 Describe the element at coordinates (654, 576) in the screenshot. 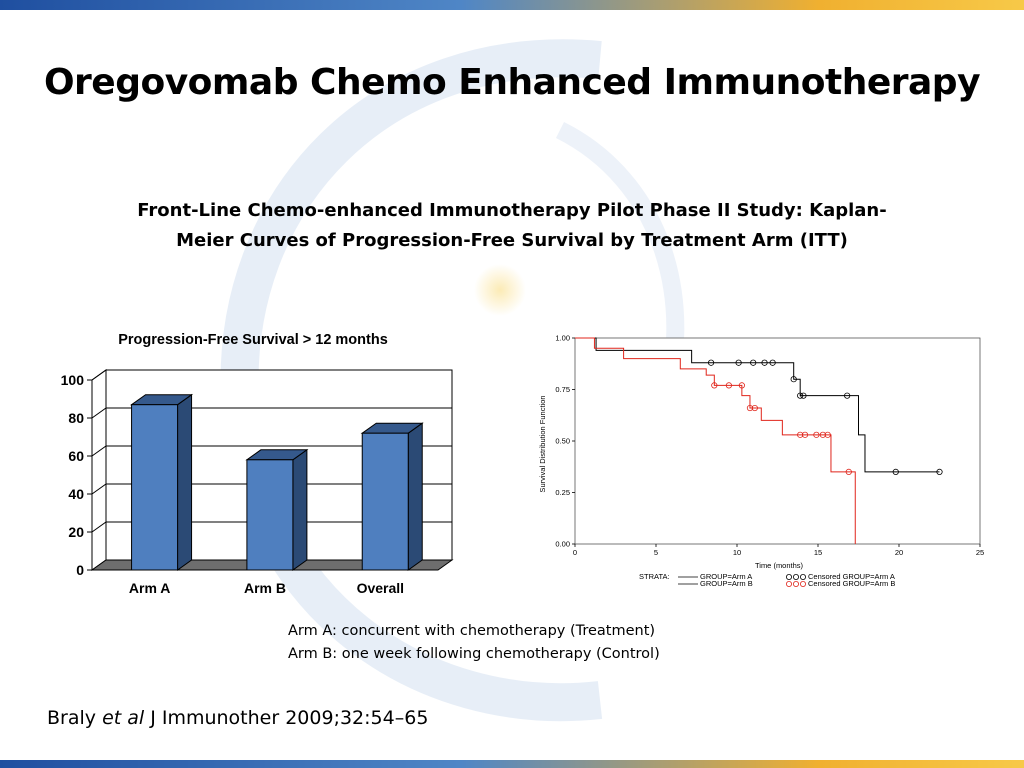

I see `km-legend-strata-label: STRATA:` at that location.